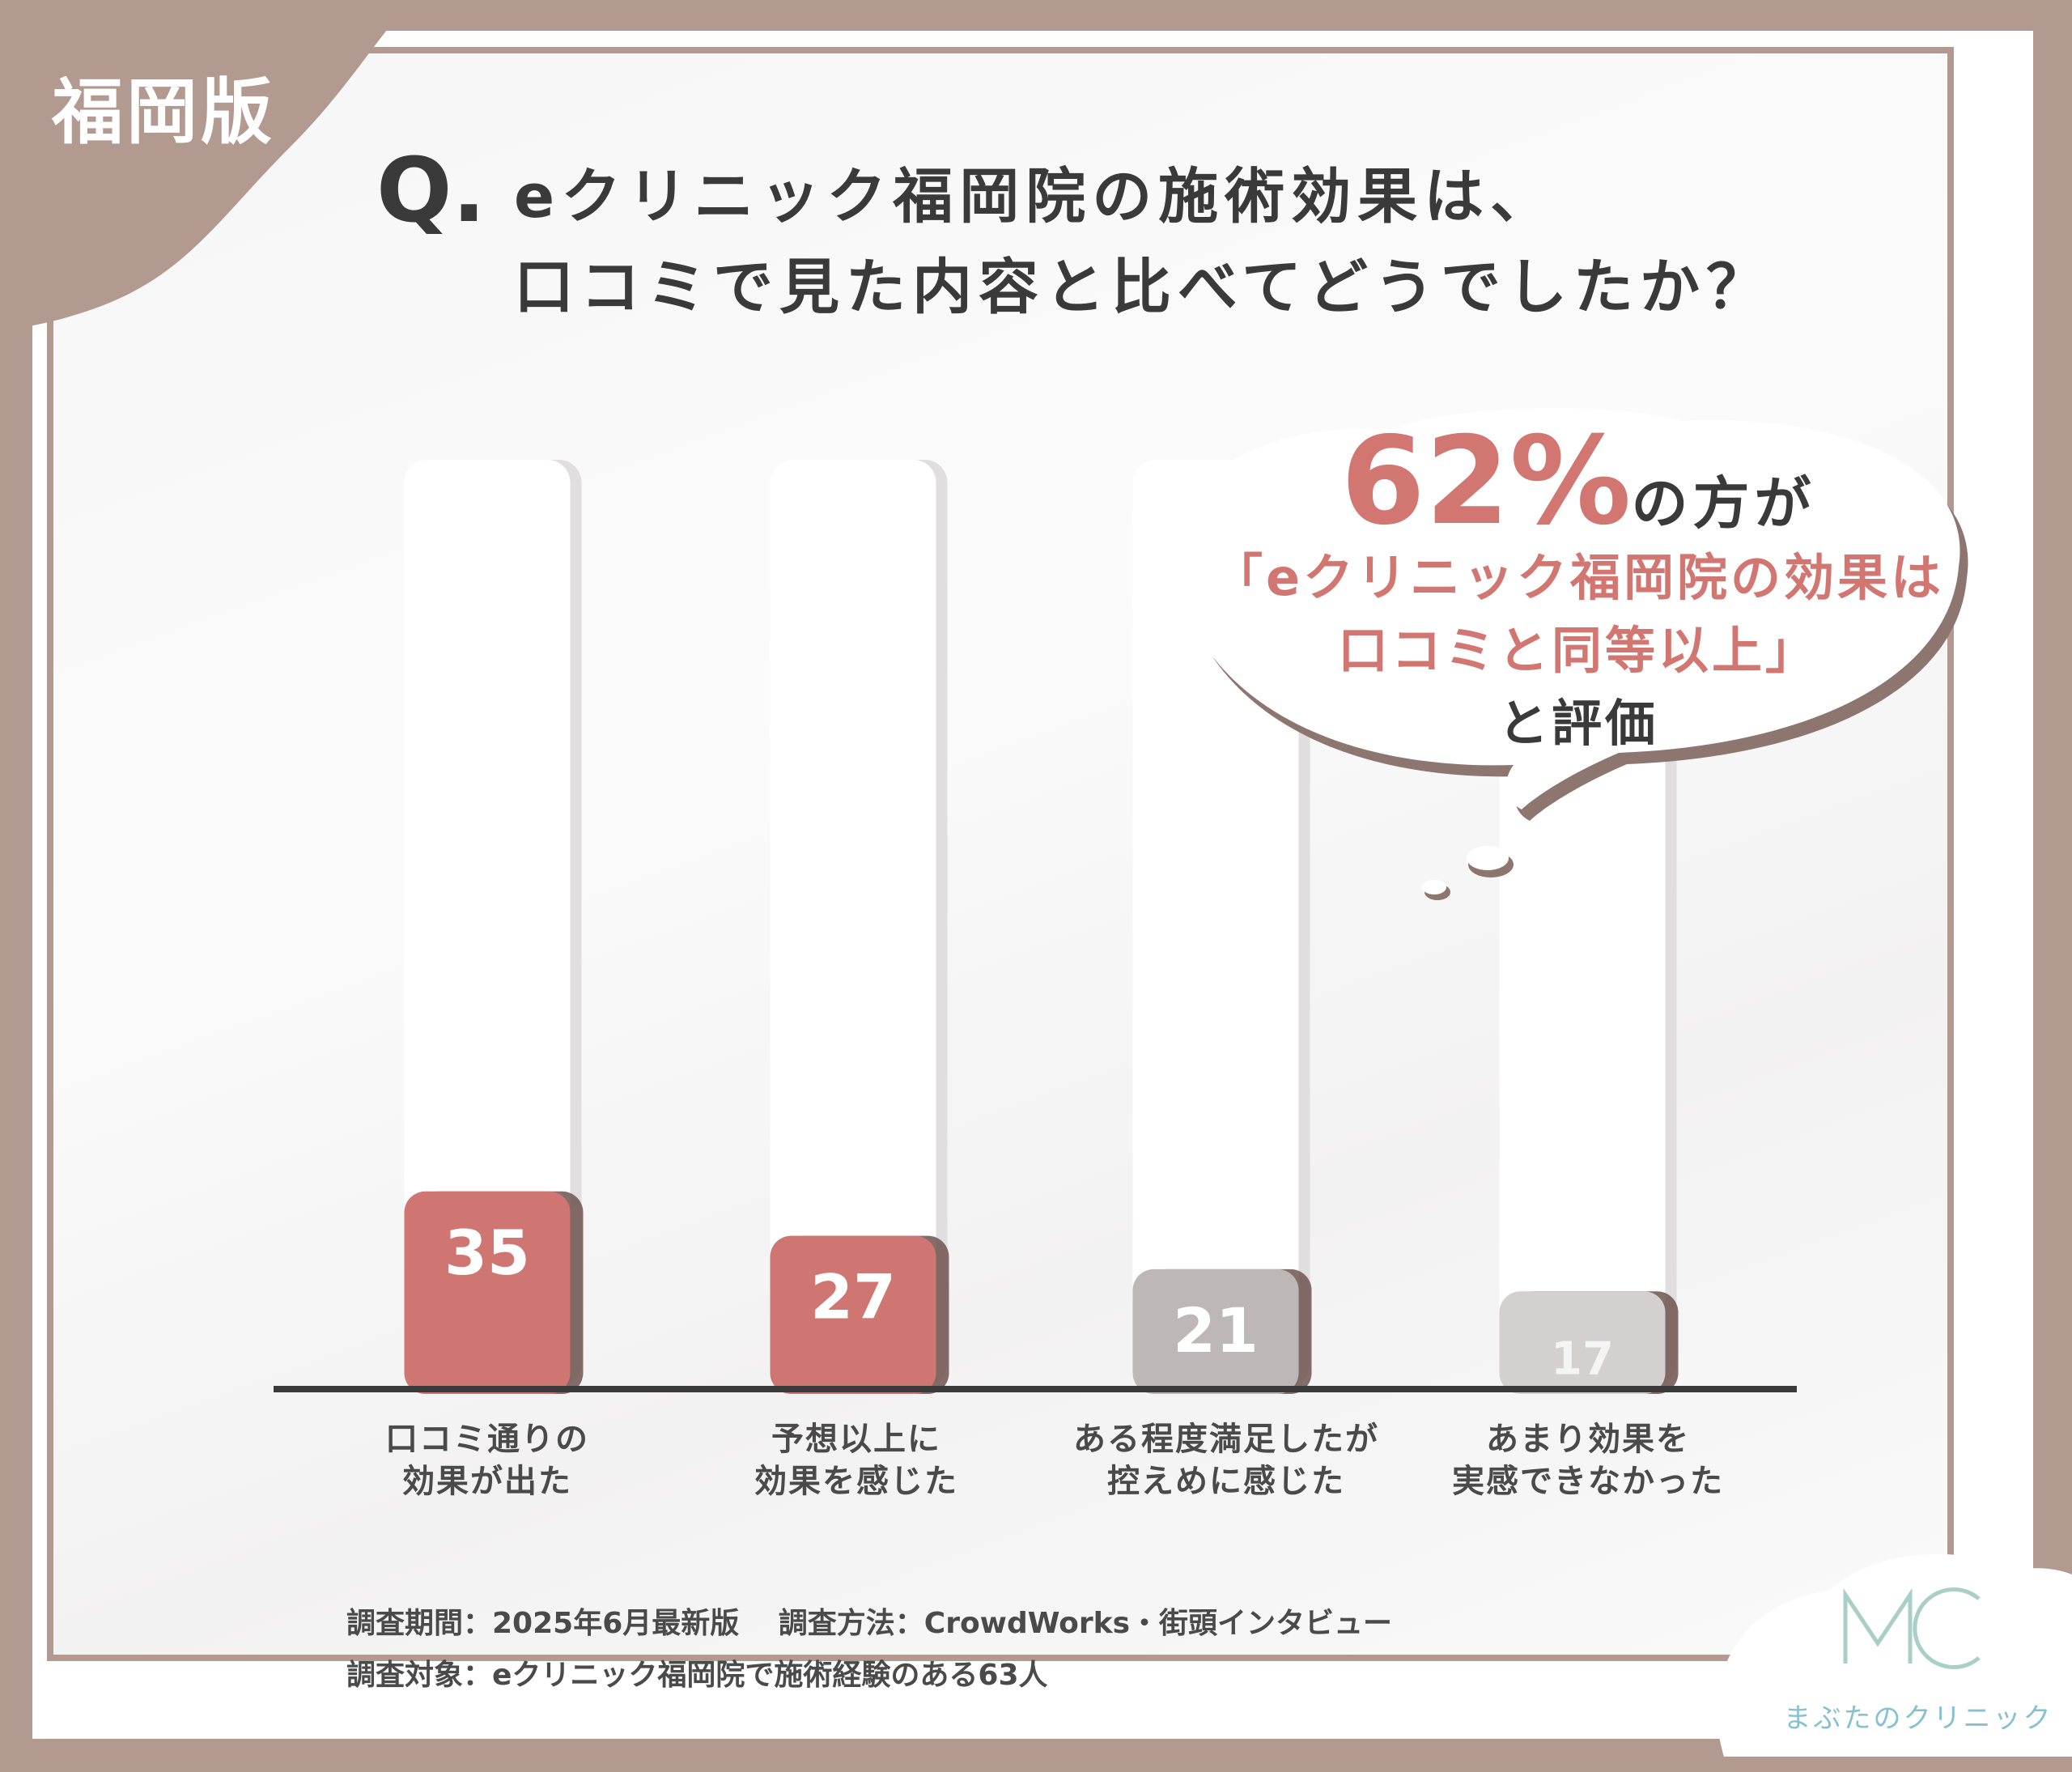  Describe the element at coordinates (431, 190) in the screenshot. I see `question-prefix: Q.` at that location.